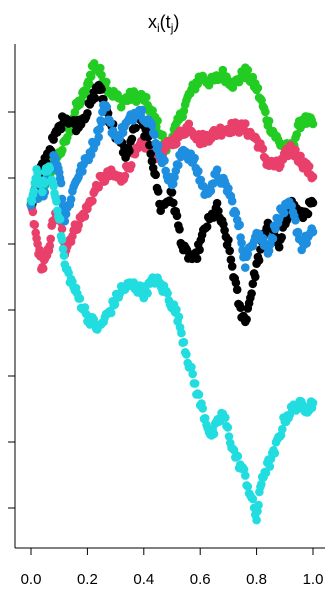 The width and height of the screenshot is (325, 594). What do you see at coordinates (158, 28) in the screenshot?
I see `title-subscript-i: i` at bounding box center [158, 28].